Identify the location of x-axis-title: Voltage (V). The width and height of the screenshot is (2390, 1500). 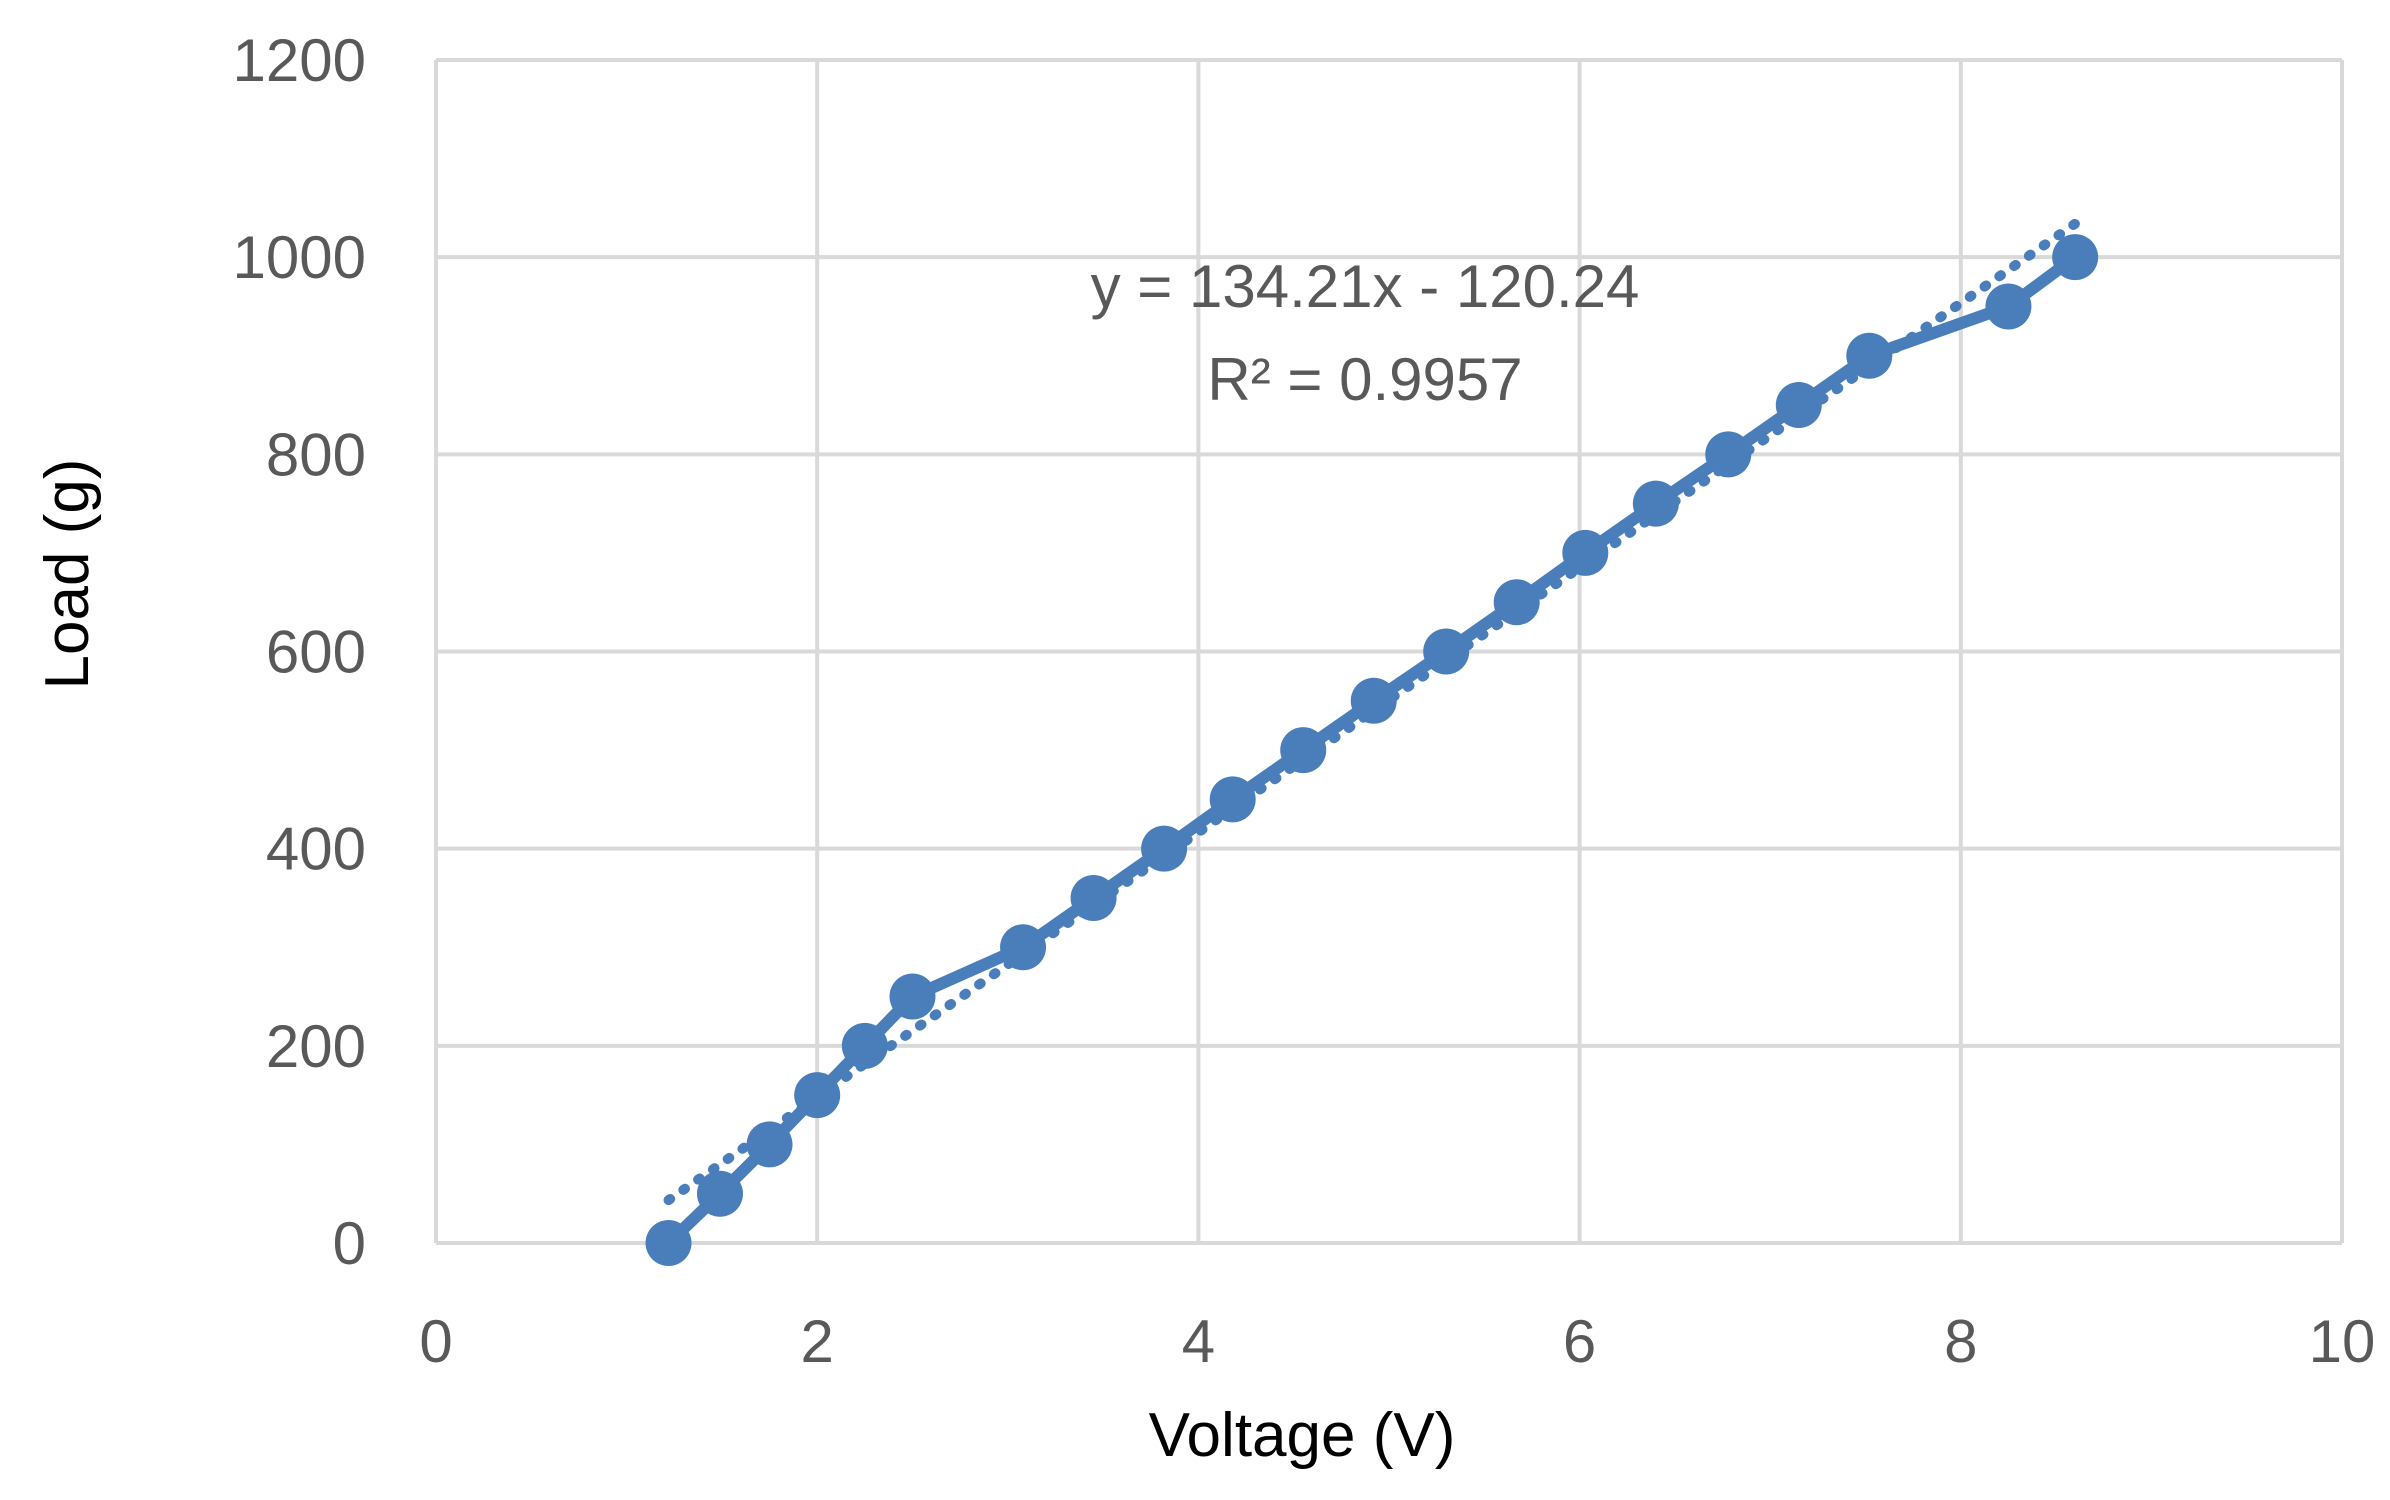
(1302, 1435).